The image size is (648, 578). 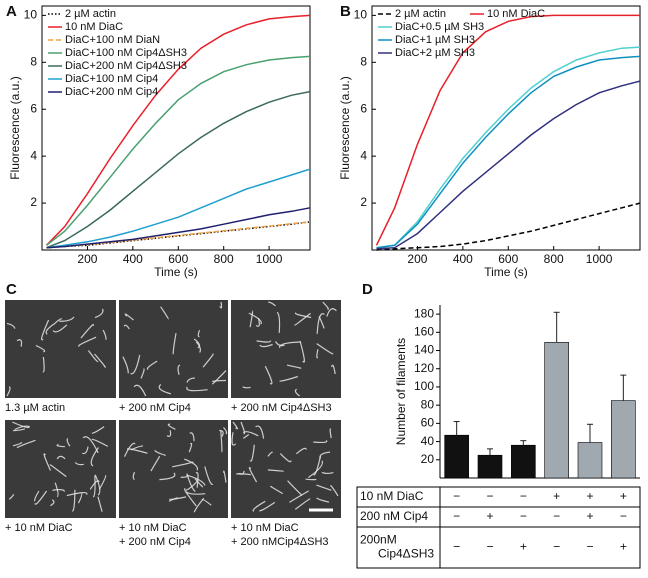 I want to click on y-tick-label: 180, so click(x=424, y=313).